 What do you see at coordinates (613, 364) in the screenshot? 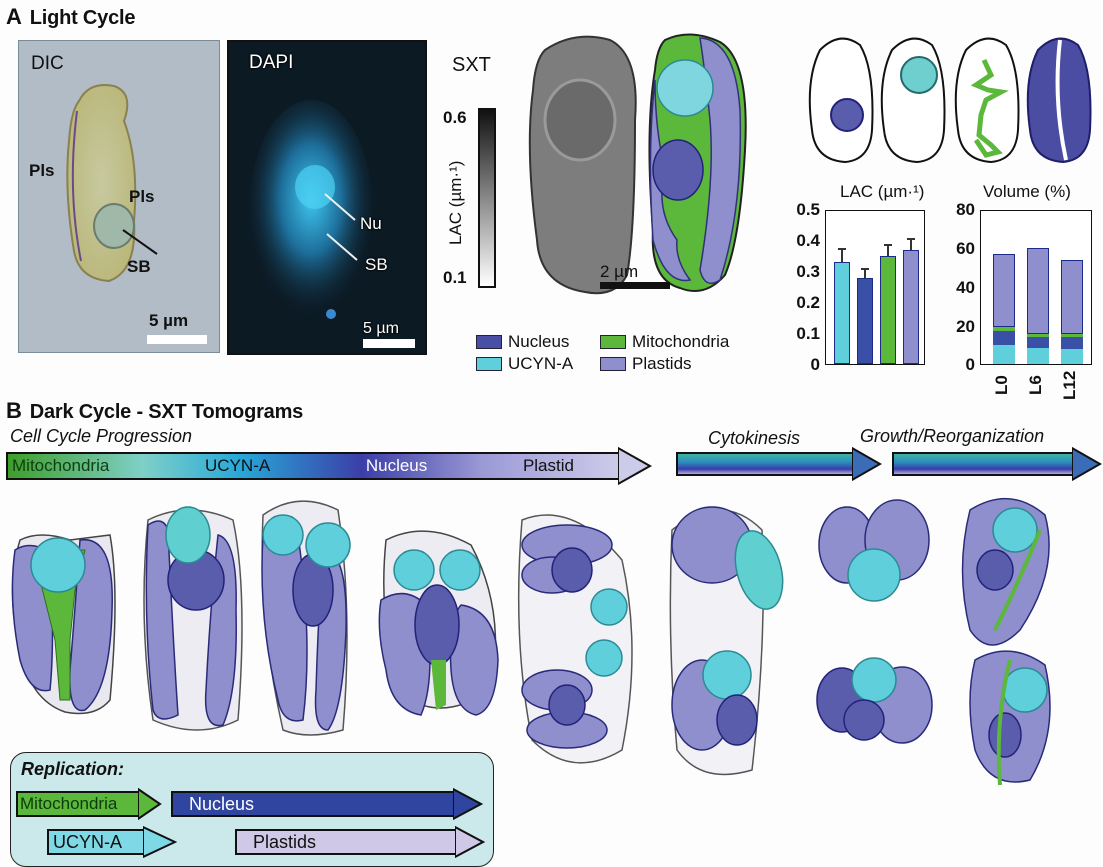
I see `plastids-swatch` at bounding box center [613, 364].